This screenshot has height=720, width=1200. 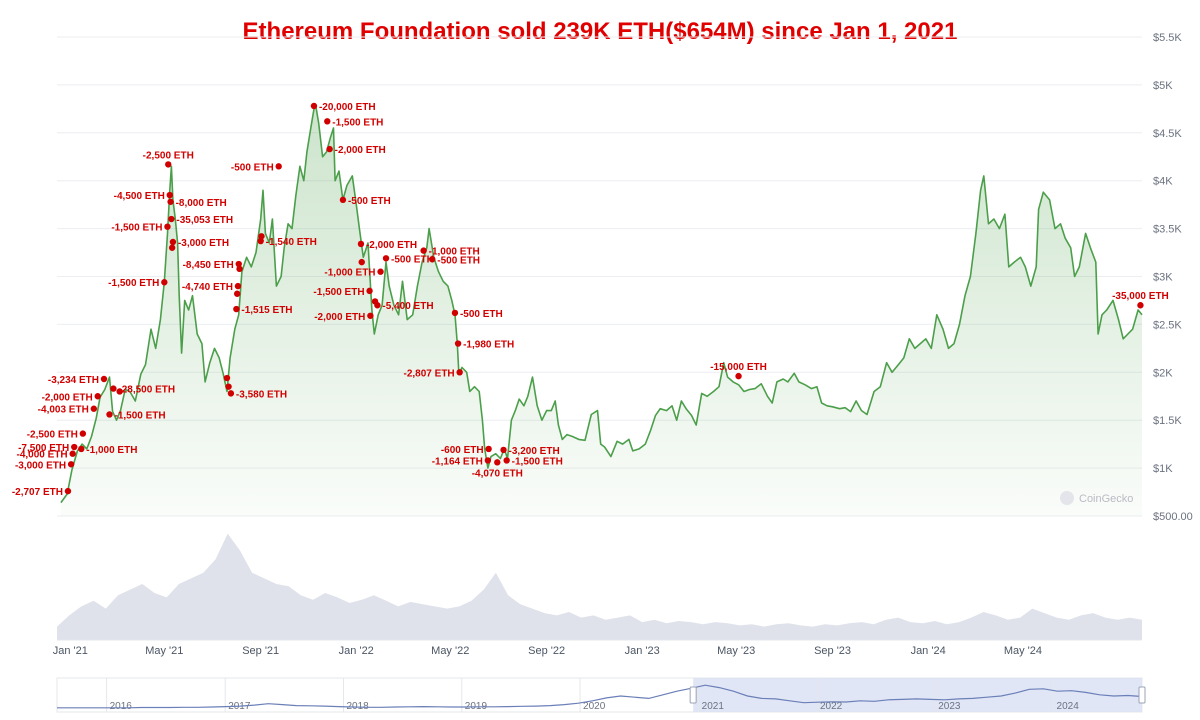 I want to click on x-tick-label: May '24, so click(x=1023, y=651).